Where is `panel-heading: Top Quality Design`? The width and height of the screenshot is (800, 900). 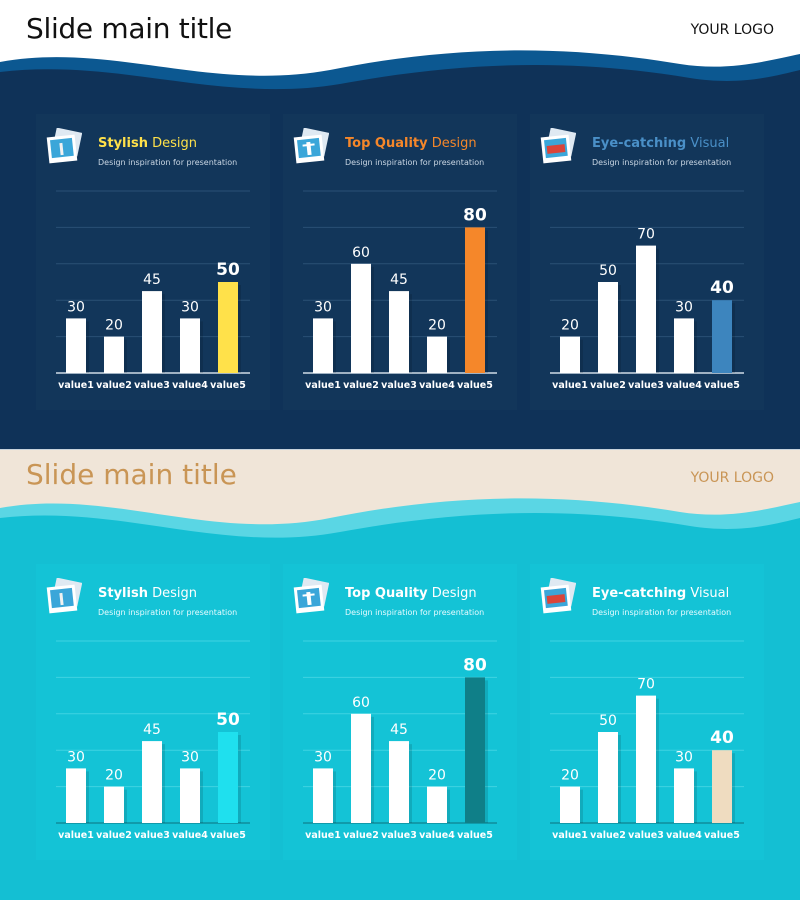 panel-heading: Top Quality Design is located at coordinates (411, 593).